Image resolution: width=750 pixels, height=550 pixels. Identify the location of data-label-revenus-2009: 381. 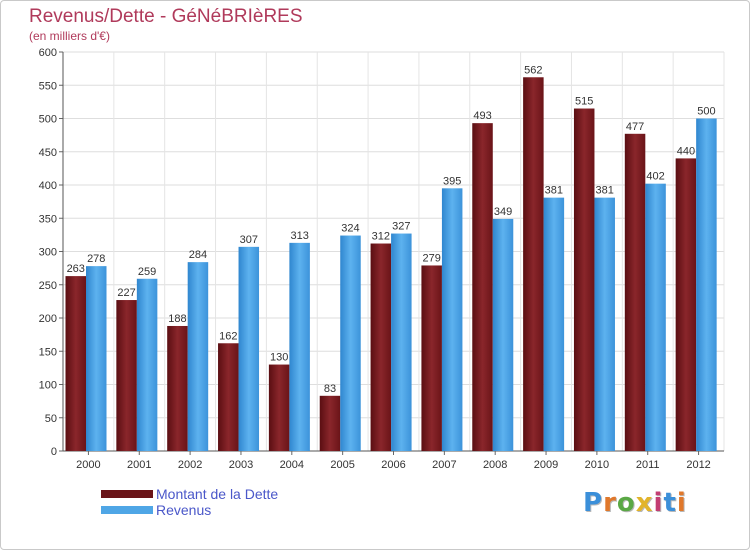
(554, 191).